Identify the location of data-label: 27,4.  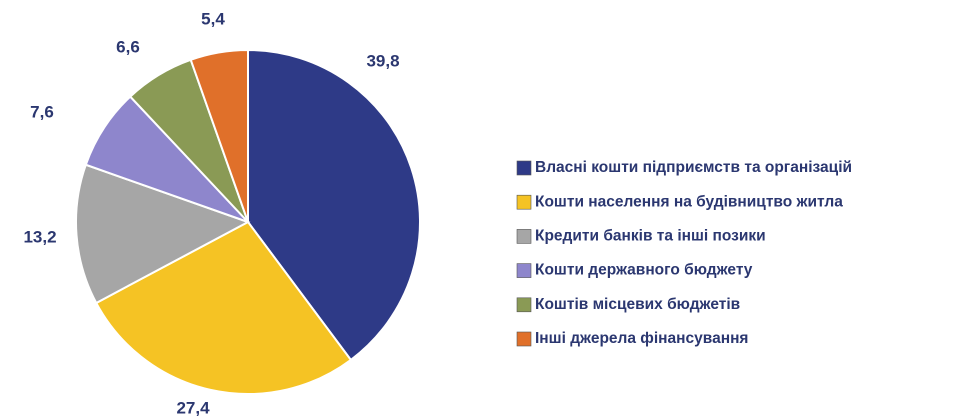
(193, 407).